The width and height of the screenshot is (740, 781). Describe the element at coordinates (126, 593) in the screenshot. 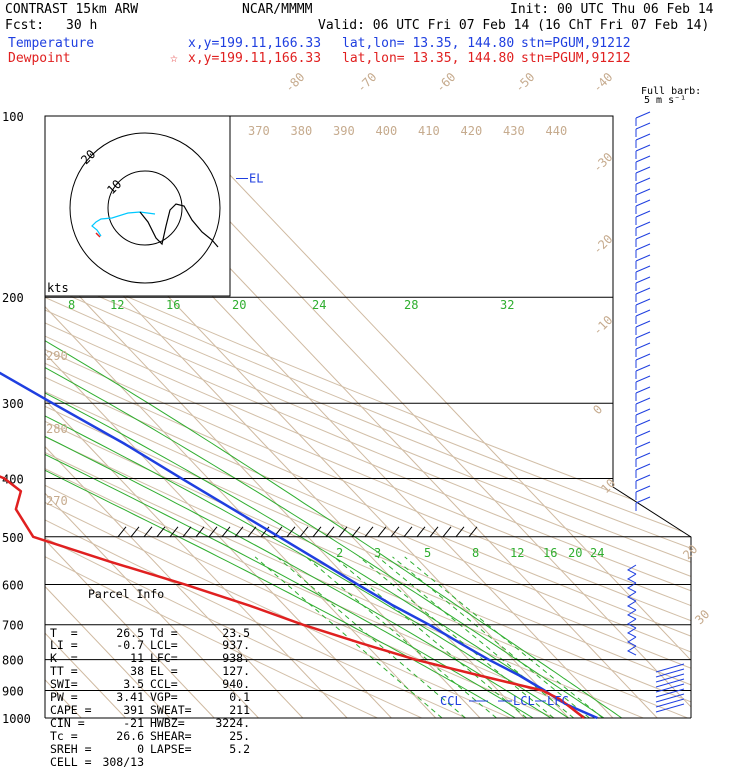

I see `parcel-info-title: Parcel Info` at that location.